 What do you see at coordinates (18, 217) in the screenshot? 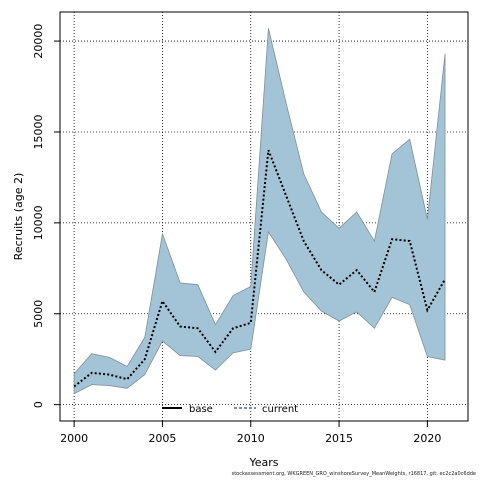
I see `y-axis-label: Recruits (age 2)` at bounding box center [18, 217].